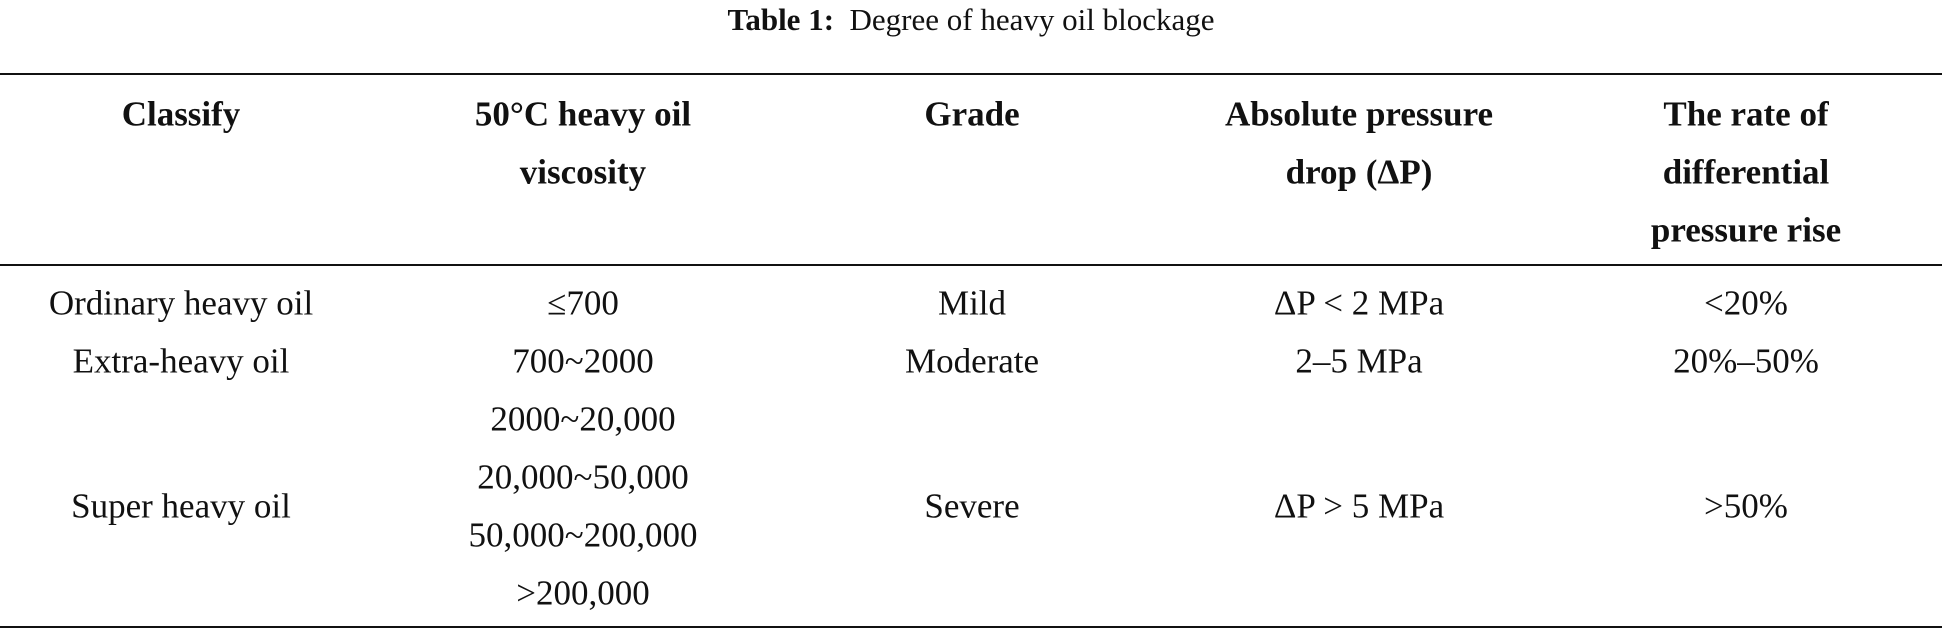  What do you see at coordinates (583, 114) in the screenshot?
I see `header-cell: 50°C heavy oil` at bounding box center [583, 114].